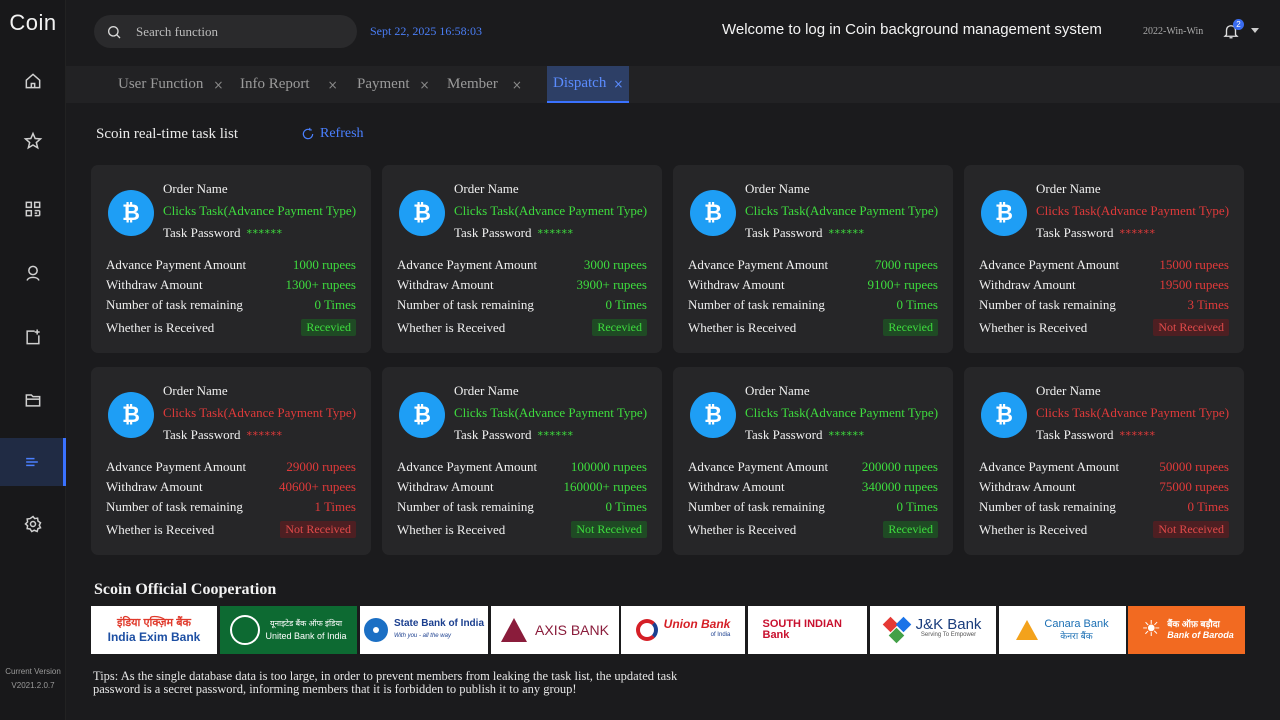 The height and width of the screenshot is (720, 1280). Describe the element at coordinates (320, 284) in the screenshot. I see `withdraw-value: 1300+ rupees` at that location.